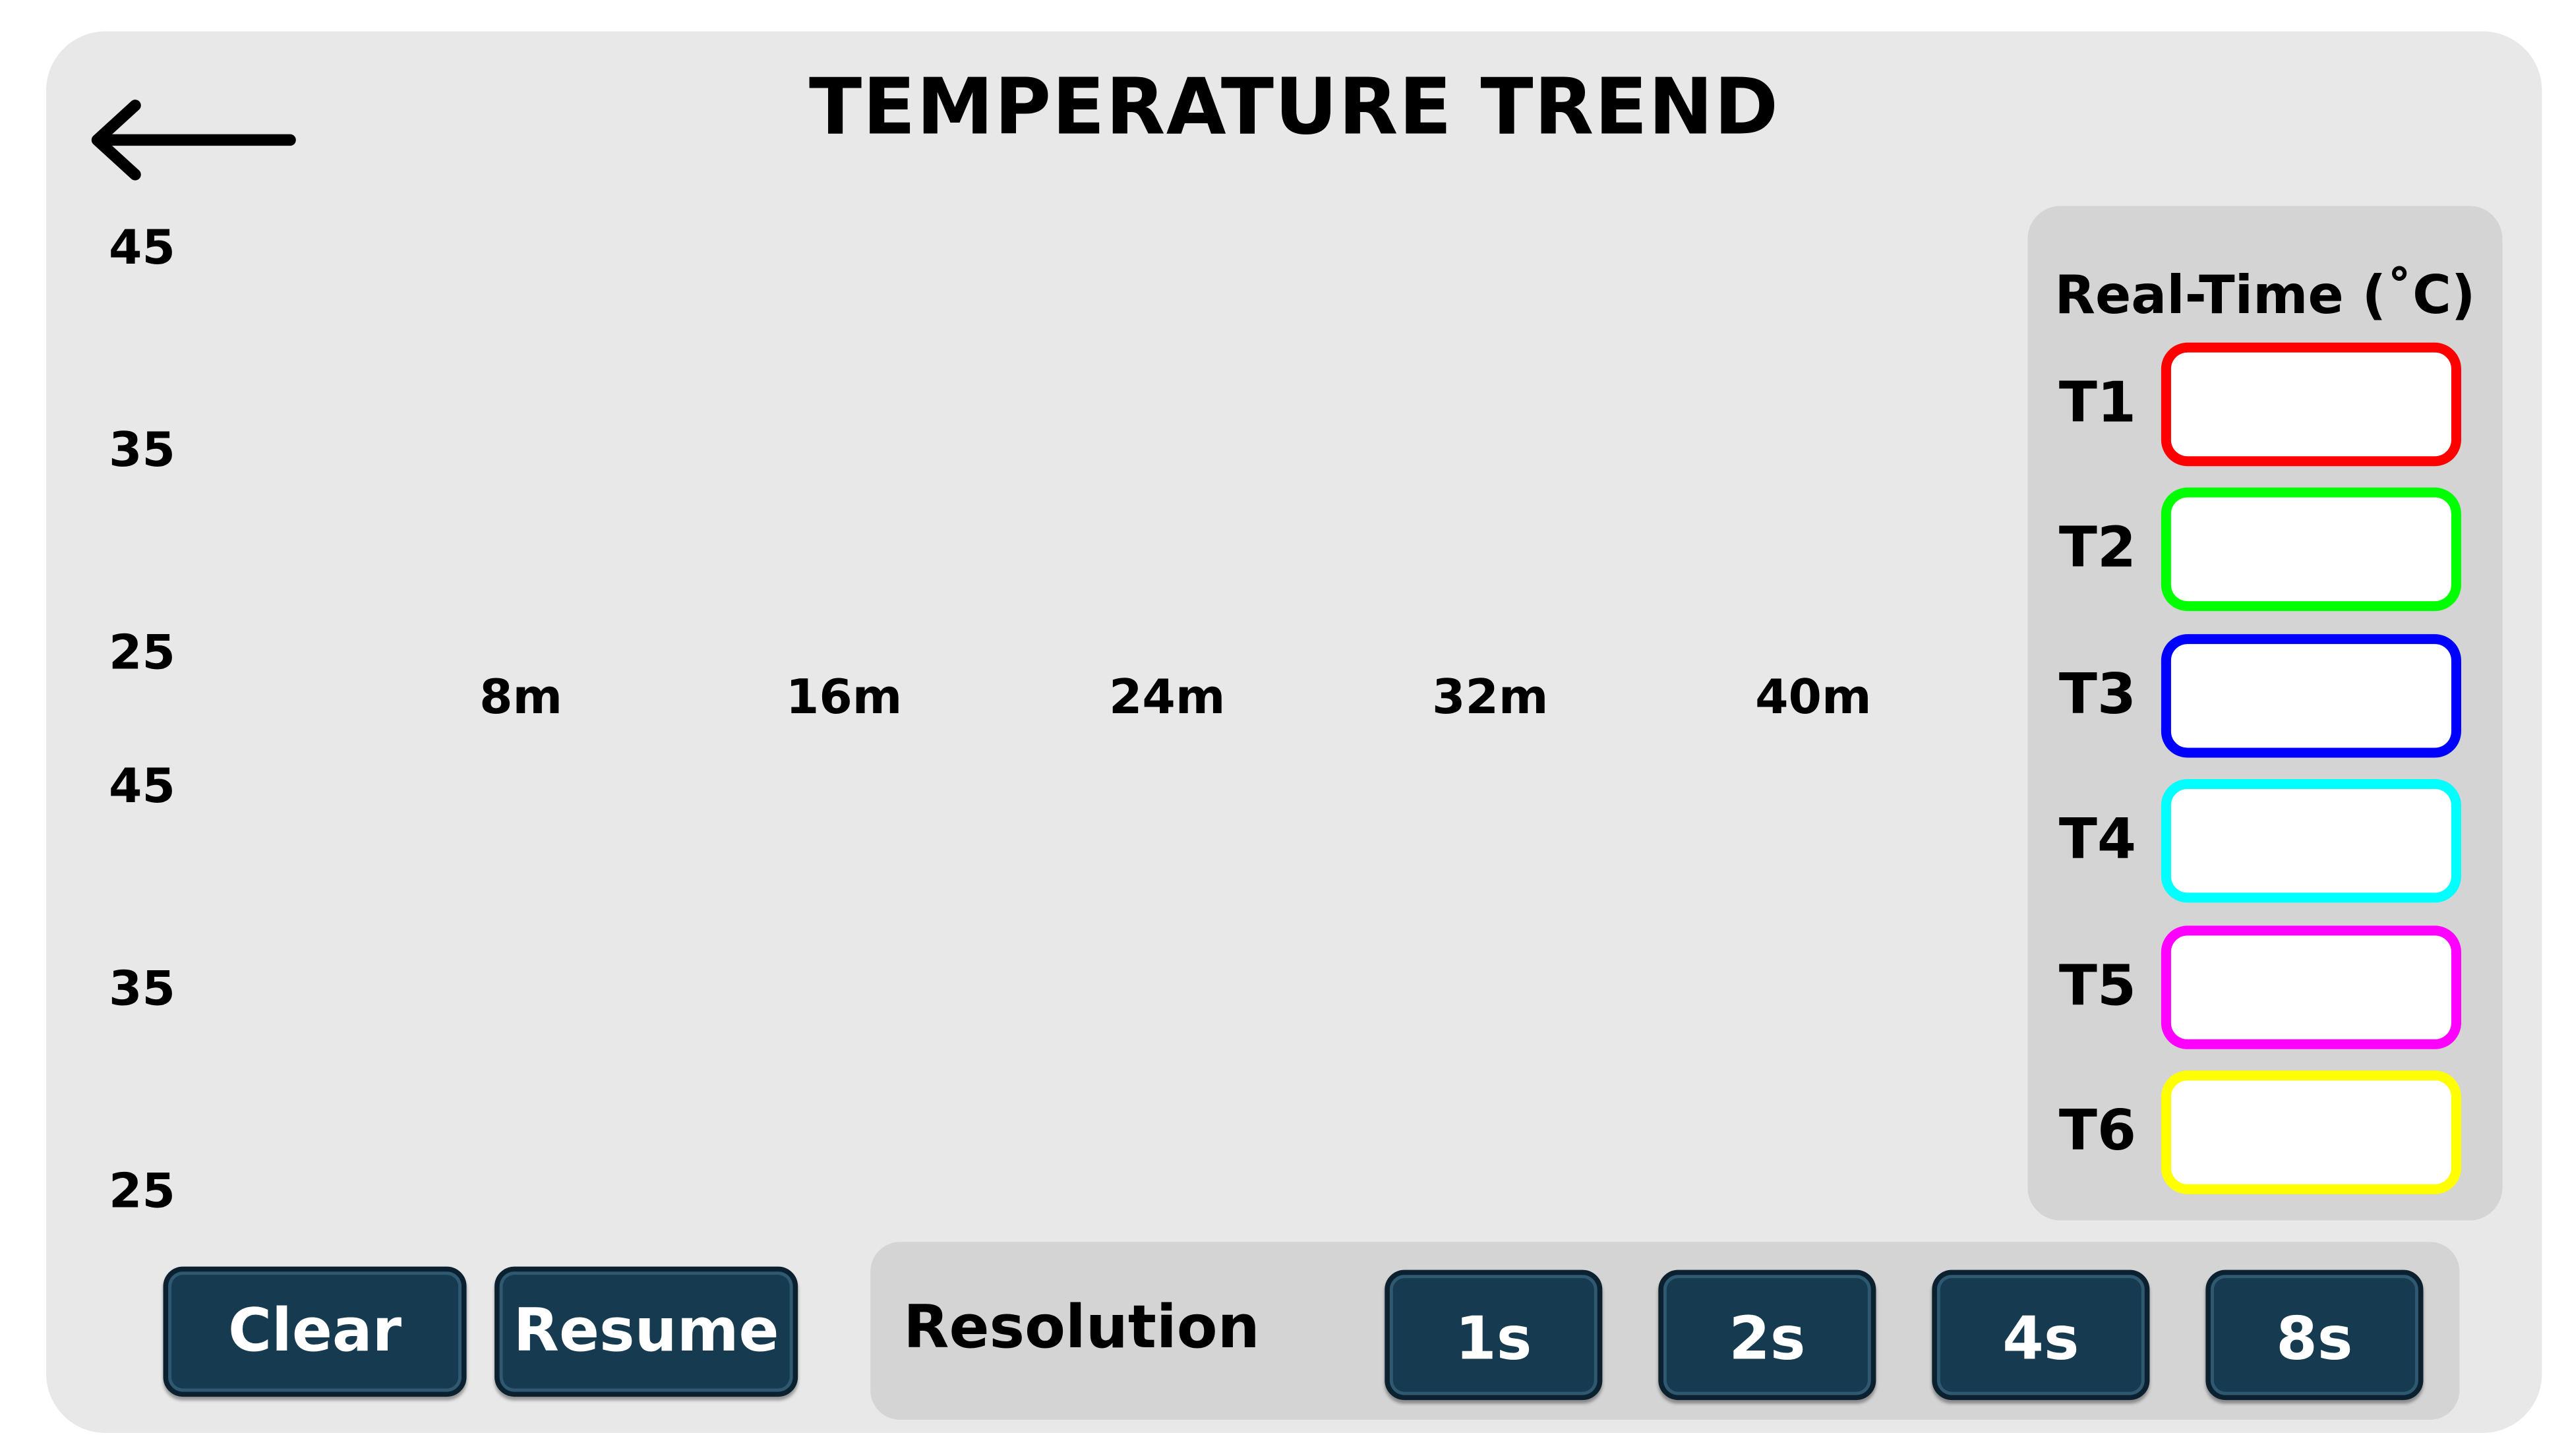  What do you see at coordinates (2311, 549) in the screenshot?
I see `sensor-value-t2` at bounding box center [2311, 549].